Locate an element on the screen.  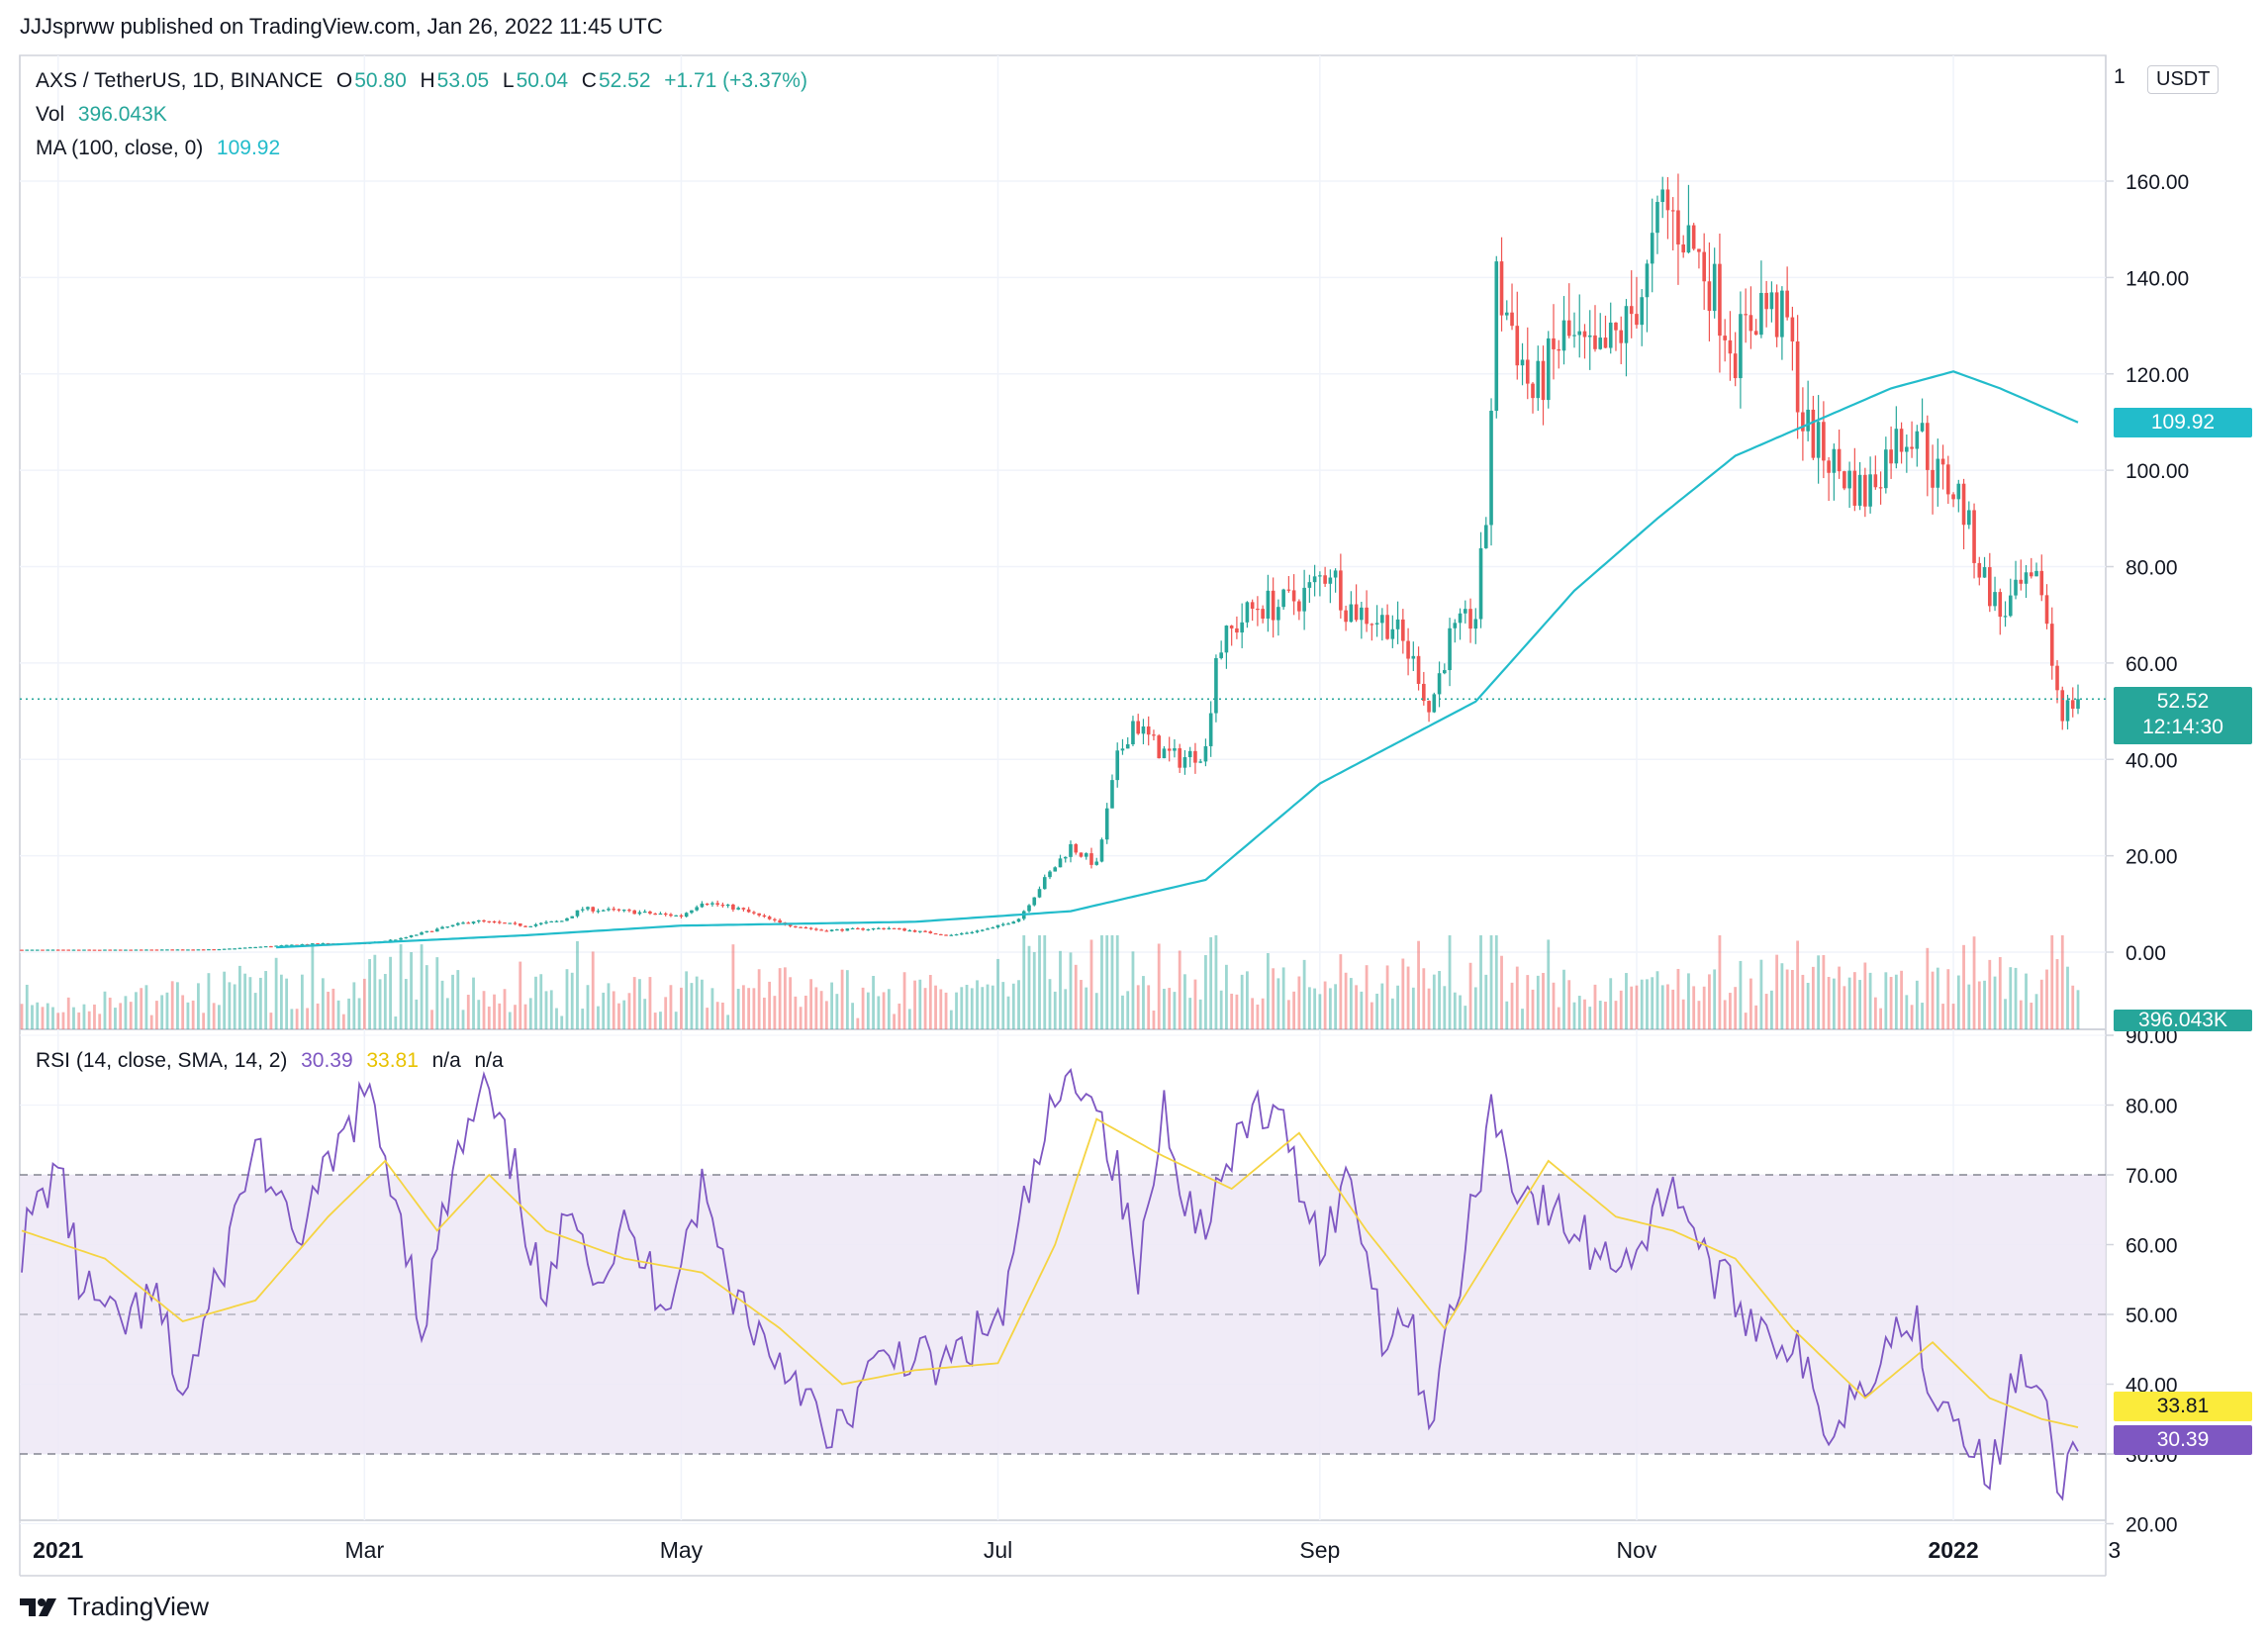
ma-legend: MA (100, close, 0) 109.92 is located at coordinates (159, 148).